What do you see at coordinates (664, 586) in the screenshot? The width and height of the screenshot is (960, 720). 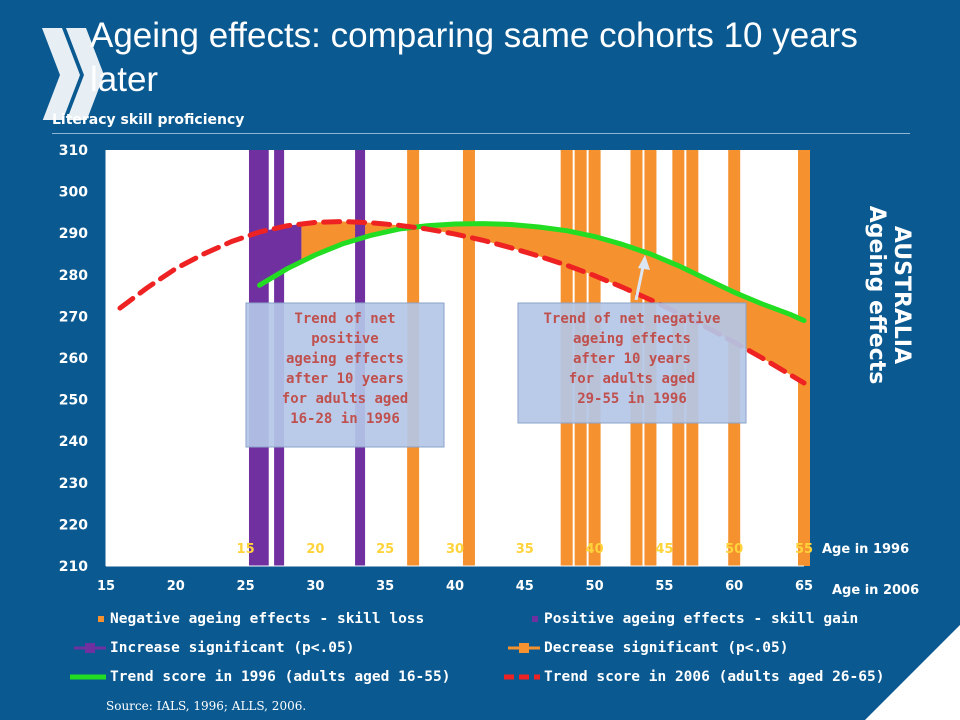 I see `x-tick-label-2006: 55` at bounding box center [664, 586].